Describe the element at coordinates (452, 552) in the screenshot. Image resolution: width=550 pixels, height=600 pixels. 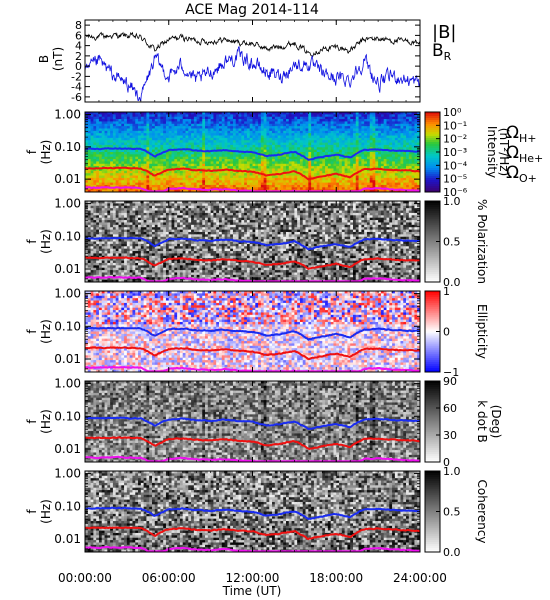
I see `colorbar-tick-label: 0.0` at that location.